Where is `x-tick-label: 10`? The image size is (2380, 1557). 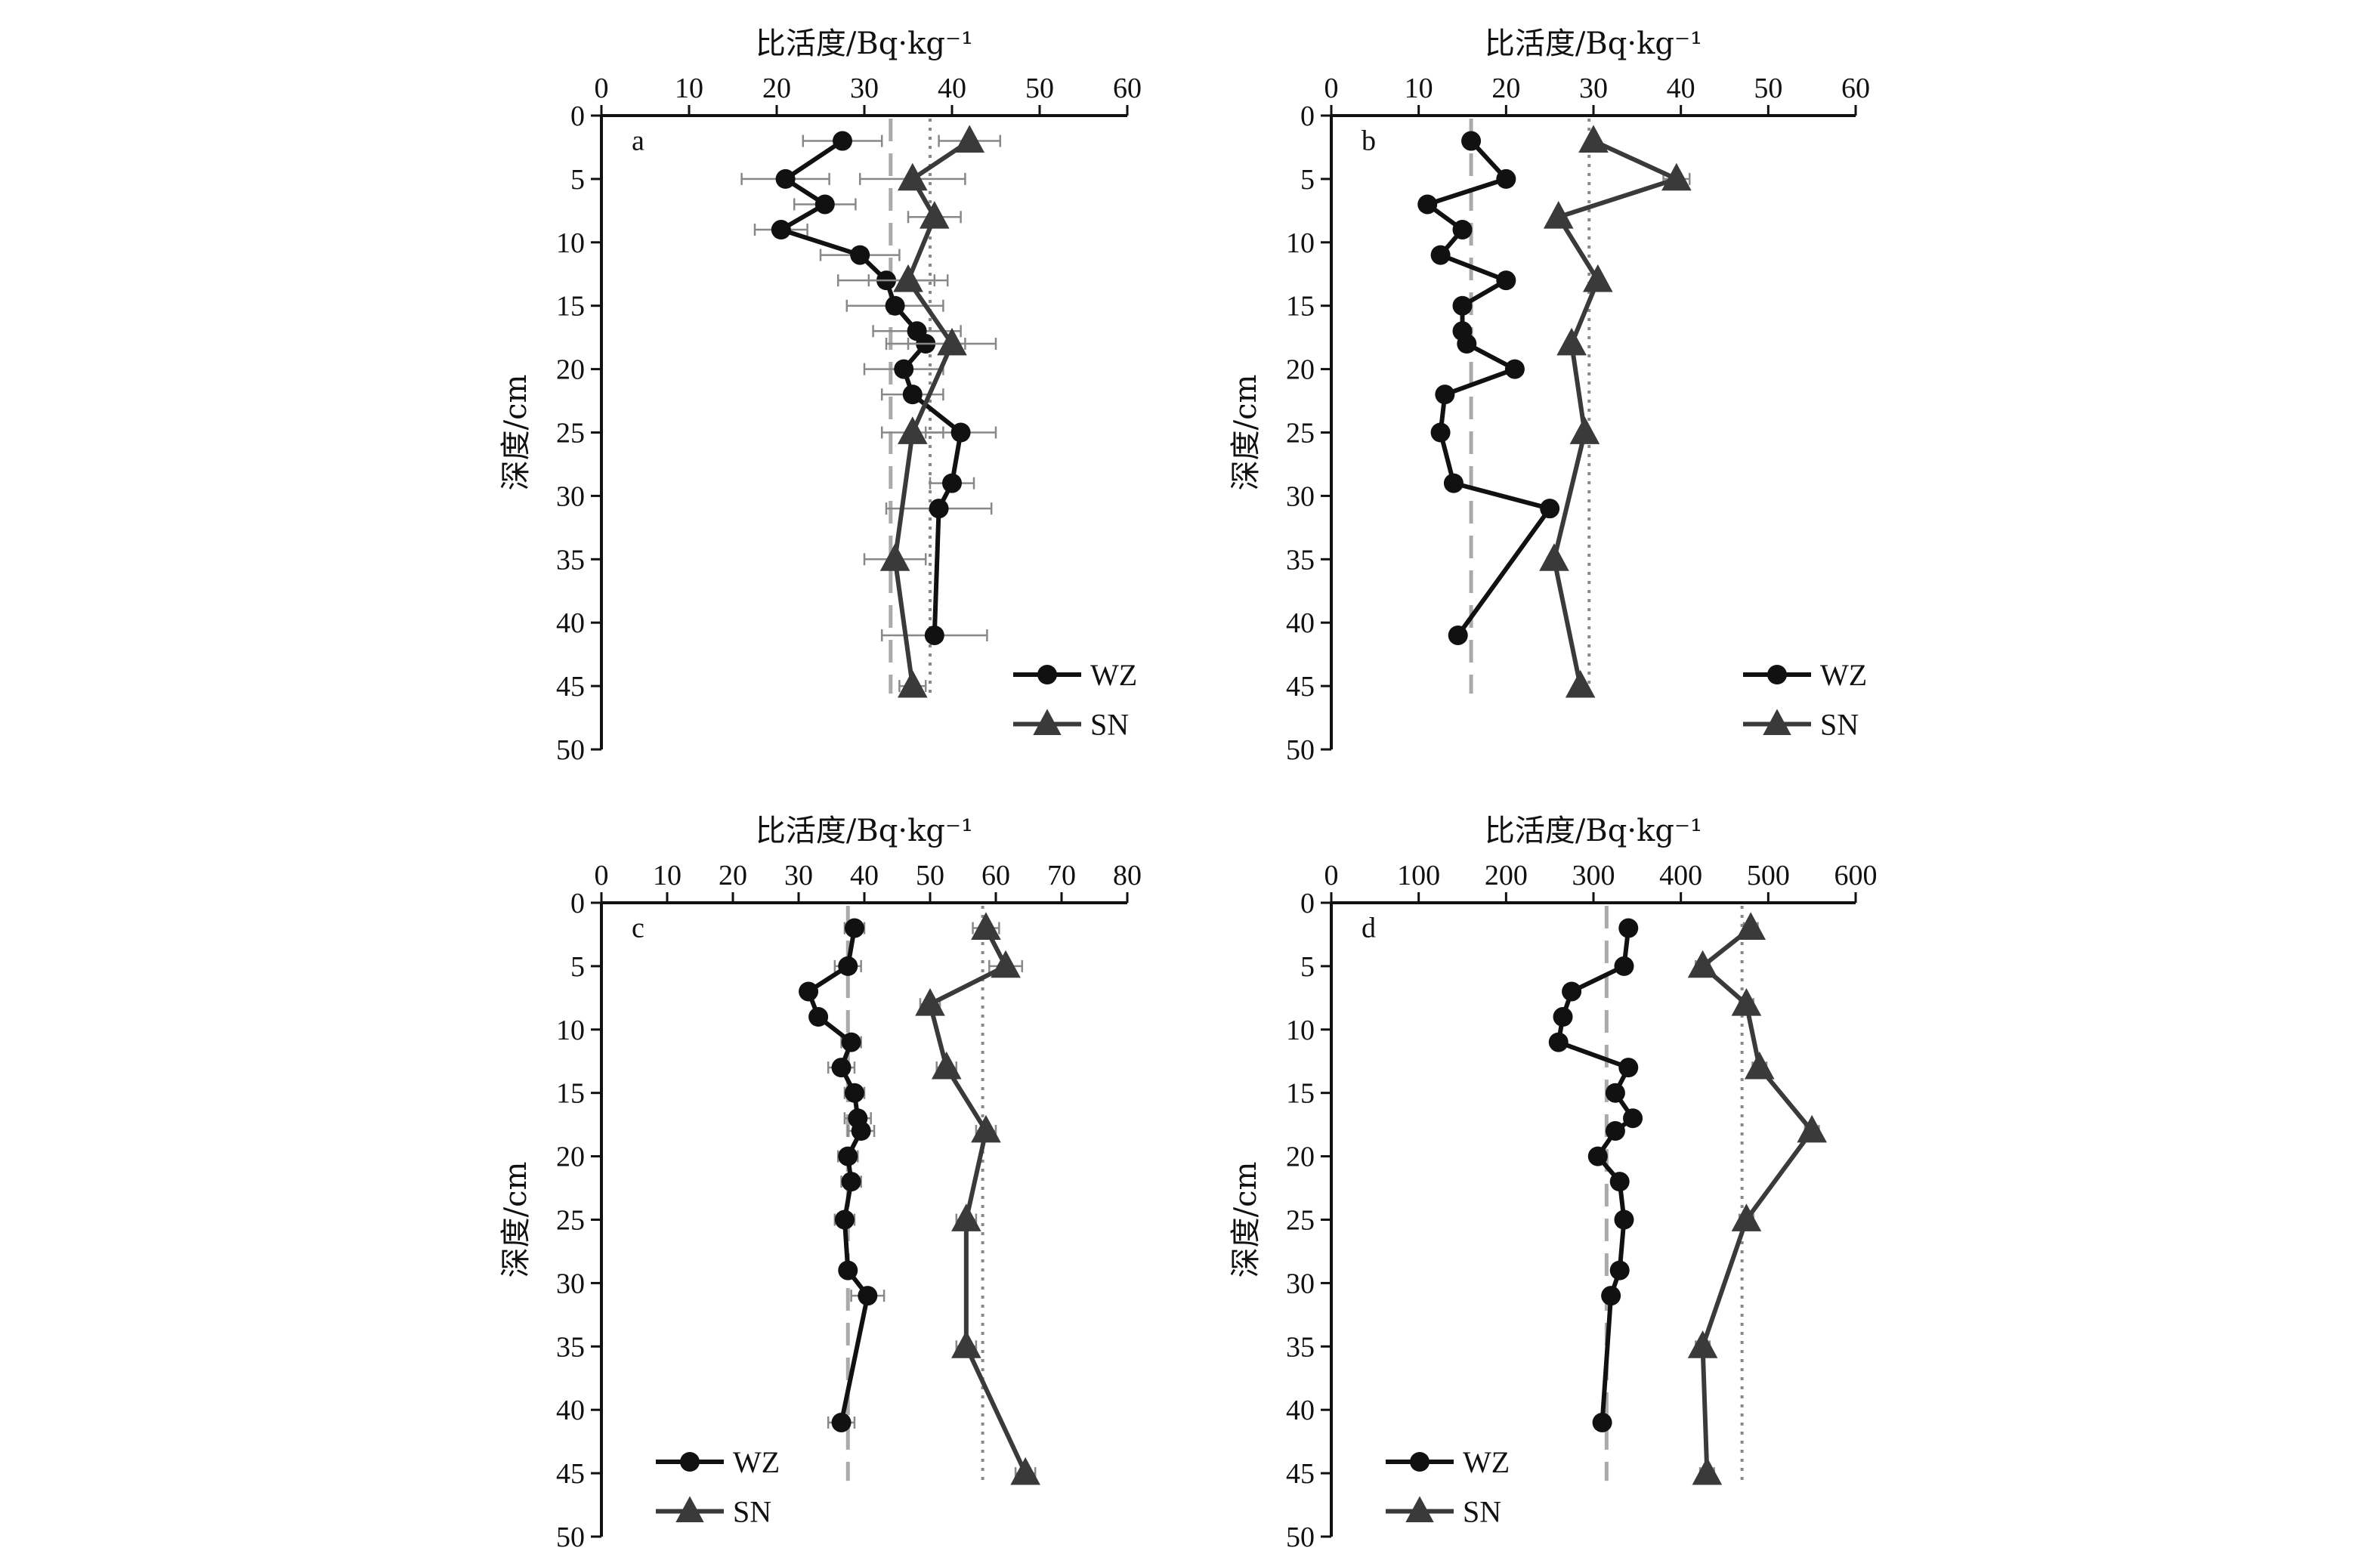
x-tick-label: 10 is located at coordinates (667, 875).